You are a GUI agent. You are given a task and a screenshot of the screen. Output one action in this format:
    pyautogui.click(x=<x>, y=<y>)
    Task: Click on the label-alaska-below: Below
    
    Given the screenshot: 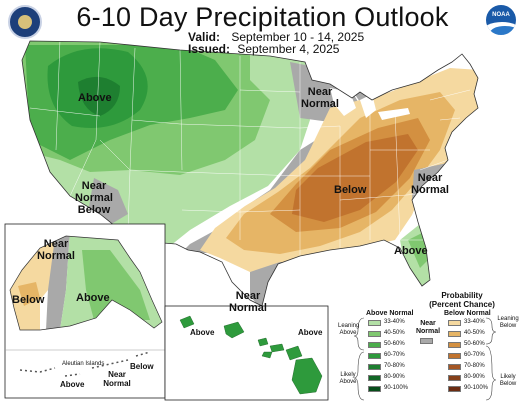 What is the action you would take?
    pyautogui.click(x=28, y=300)
    